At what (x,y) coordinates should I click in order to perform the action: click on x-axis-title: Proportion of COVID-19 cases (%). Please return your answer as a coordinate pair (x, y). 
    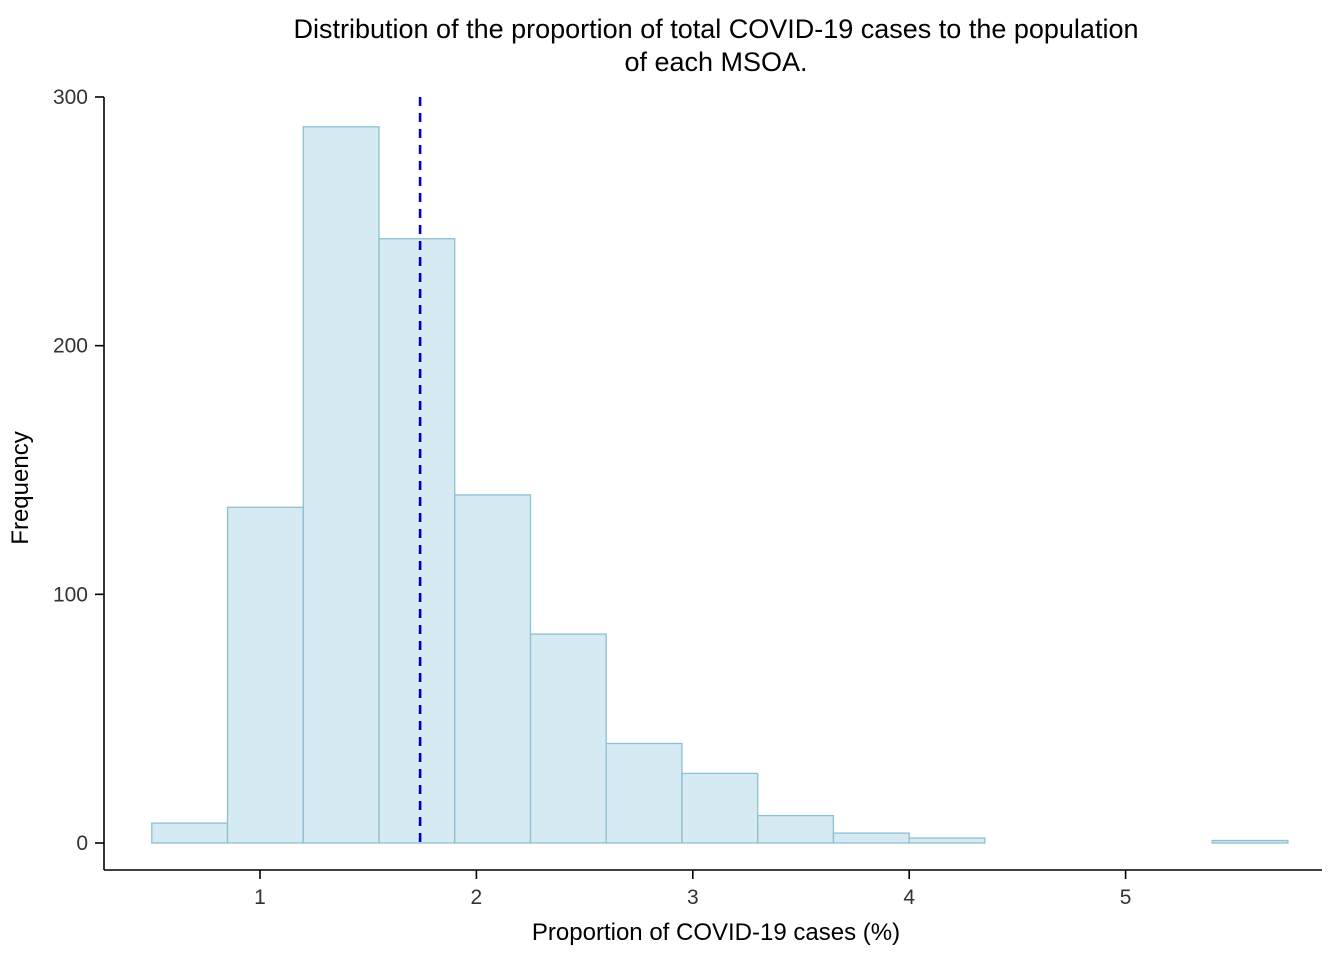
    Looking at the image, I should click on (716, 932).